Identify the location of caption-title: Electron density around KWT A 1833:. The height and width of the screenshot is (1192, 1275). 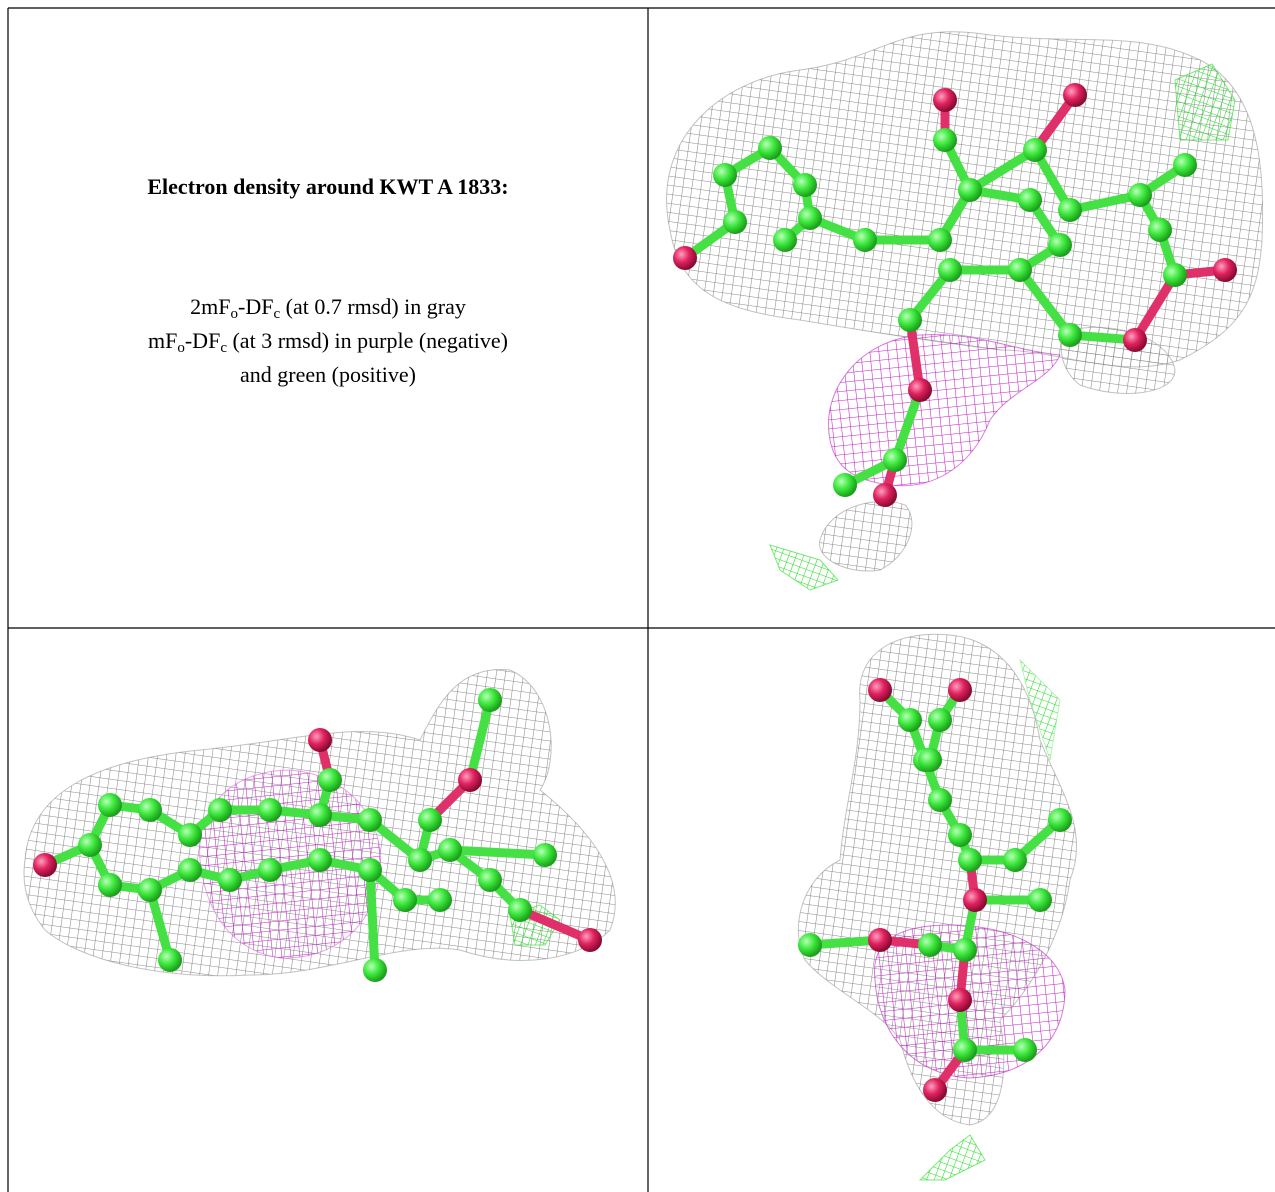
(328, 186).